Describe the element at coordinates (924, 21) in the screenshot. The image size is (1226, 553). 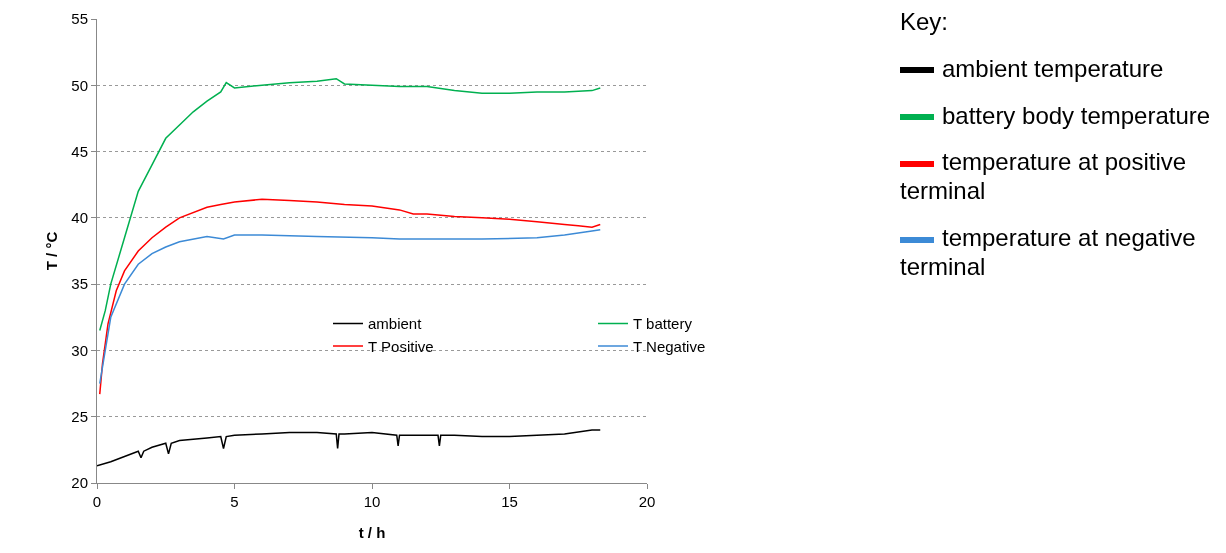
I see `text: Key:` at that location.